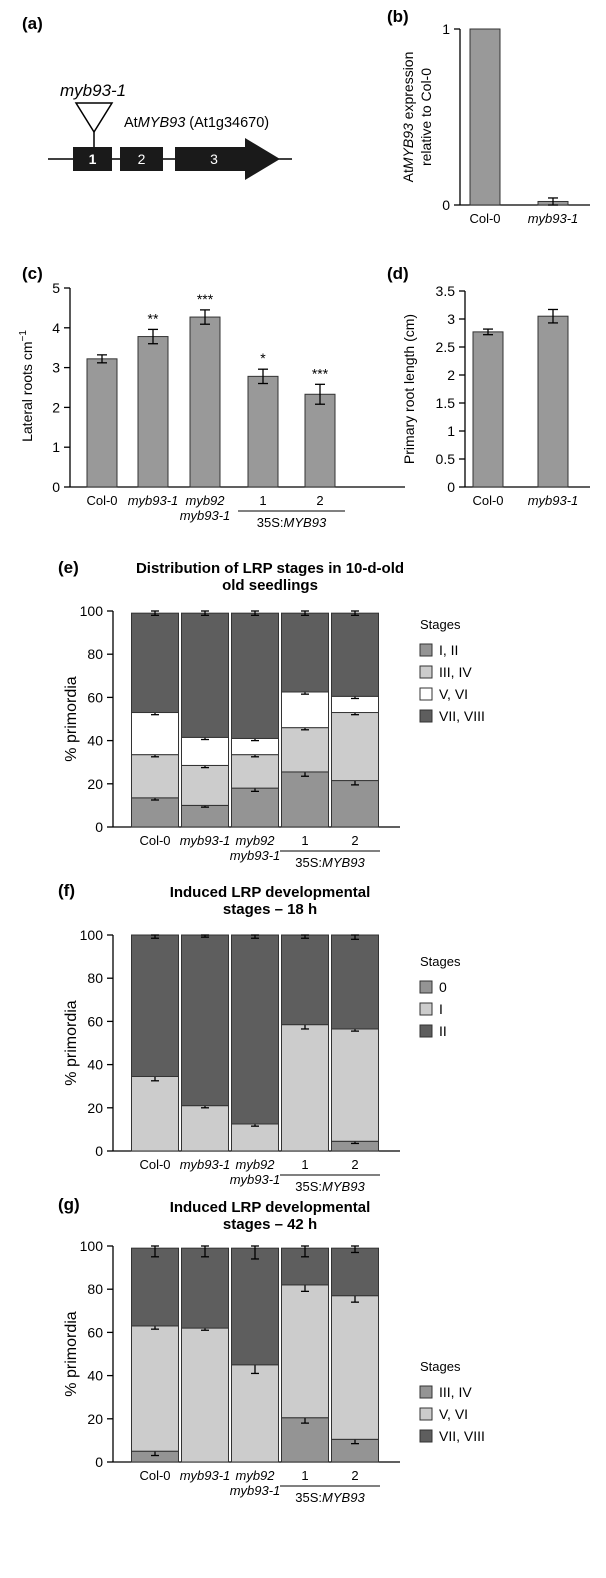  What do you see at coordinates (66, 890) in the screenshot?
I see `panel-letter: (f)` at bounding box center [66, 890].